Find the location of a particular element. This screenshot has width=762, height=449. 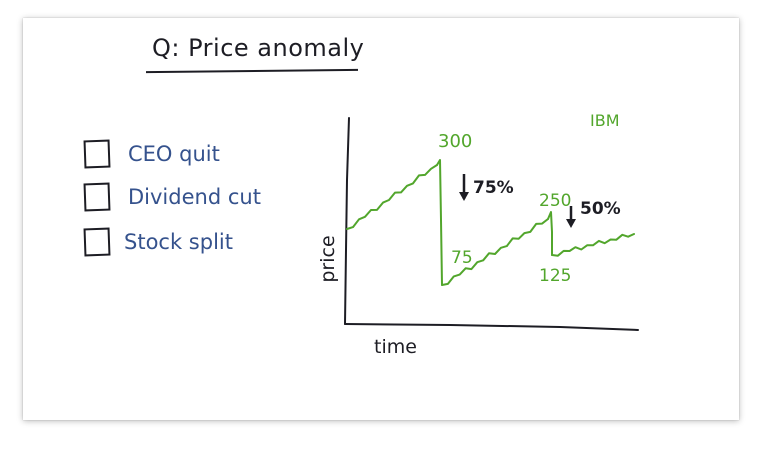

series-ibm-line is located at coordinates (490, 222).